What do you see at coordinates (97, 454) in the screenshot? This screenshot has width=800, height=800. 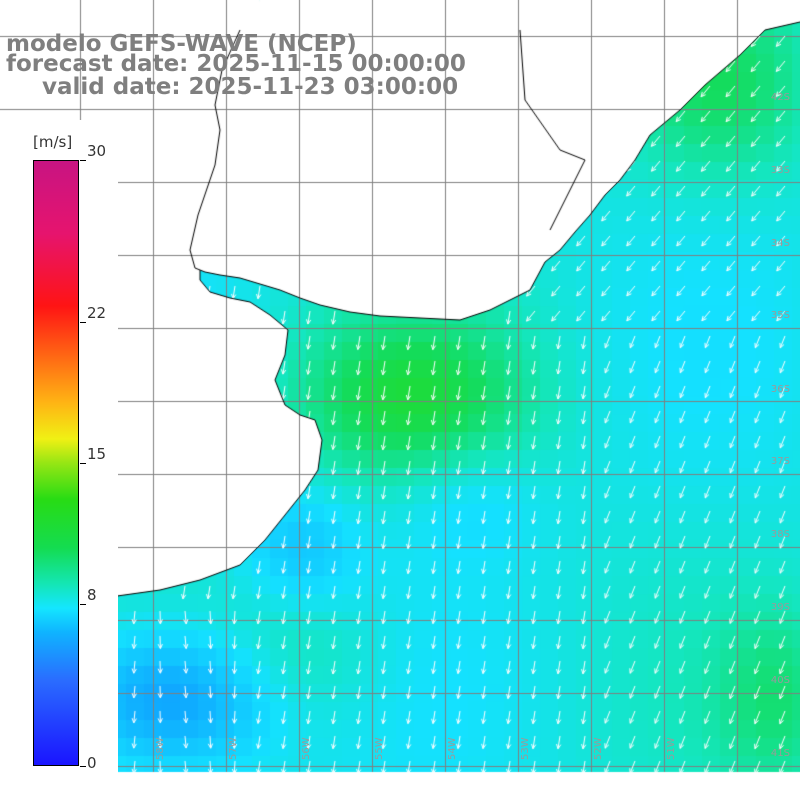 I see `legend-tick-label: 15` at bounding box center [97, 454].